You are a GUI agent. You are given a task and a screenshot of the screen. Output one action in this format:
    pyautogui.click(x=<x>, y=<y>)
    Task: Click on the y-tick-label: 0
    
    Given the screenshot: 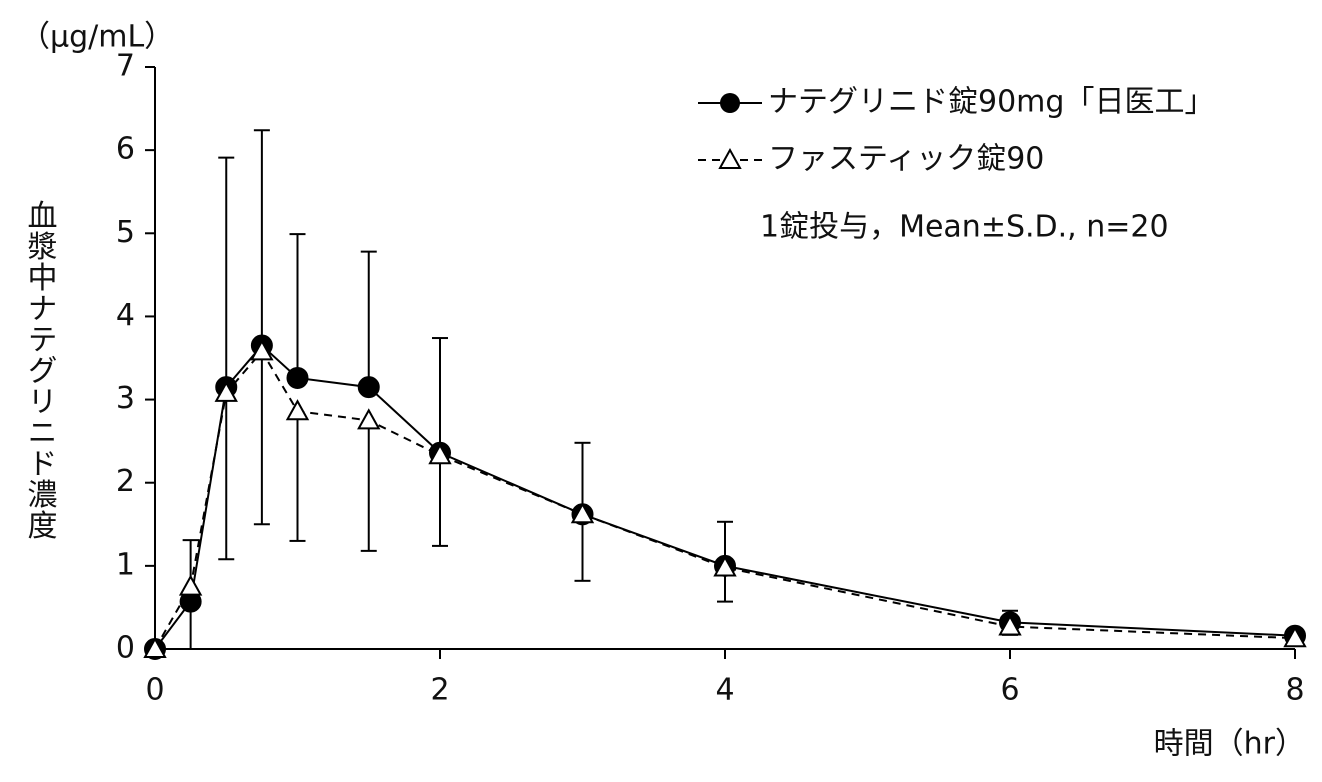 What is the action you would take?
    pyautogui.click(x=125, y=648)
    